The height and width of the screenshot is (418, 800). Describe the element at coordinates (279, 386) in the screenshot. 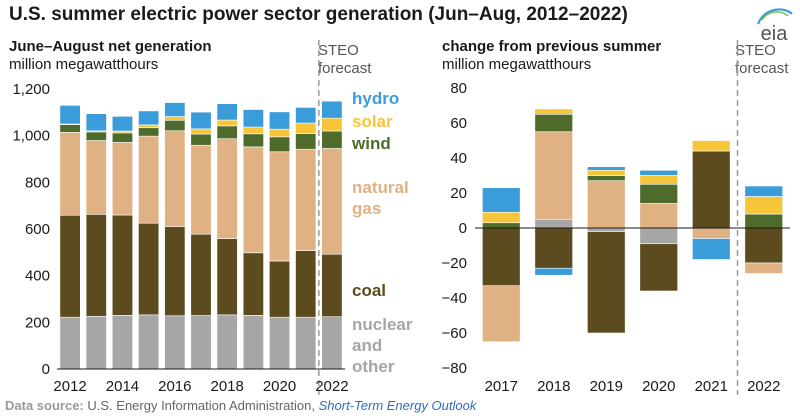

I see `left-x-tick-label-2020: 2020` at that location.